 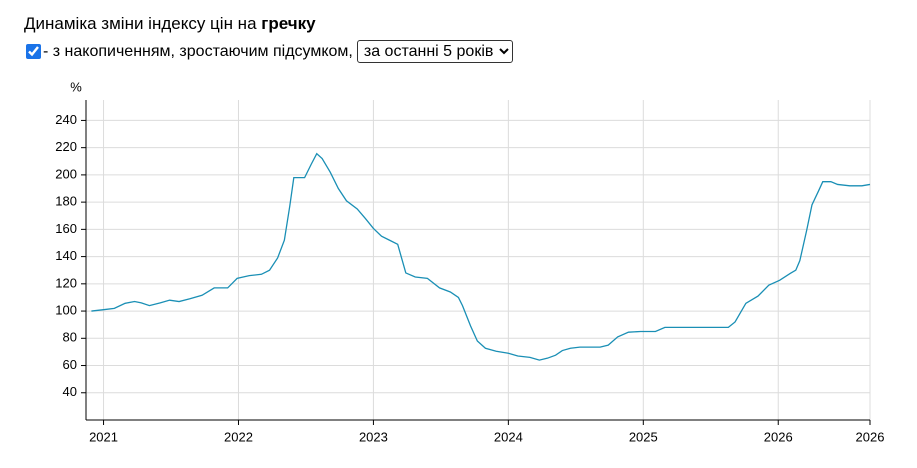 What do you see at coordinates (288, 23) in the screenshot?
I see `title-product: гречку` at bounding box center [288, 23].